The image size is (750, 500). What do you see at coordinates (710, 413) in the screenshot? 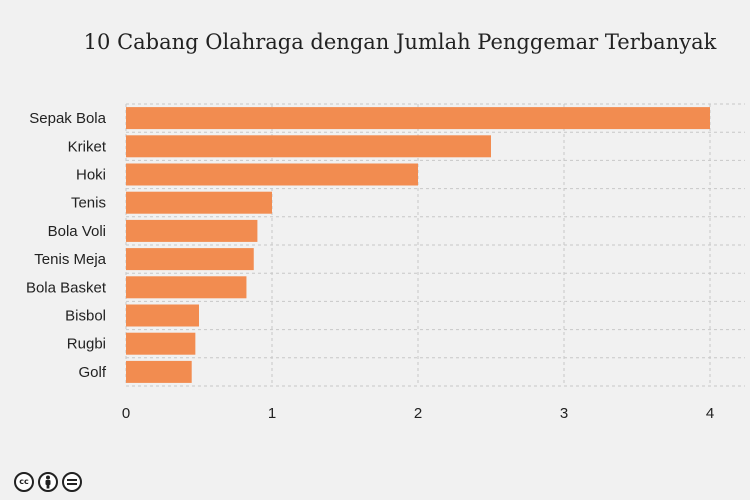
I see `x-tick-label: 4` at bounding box center [710, 413].